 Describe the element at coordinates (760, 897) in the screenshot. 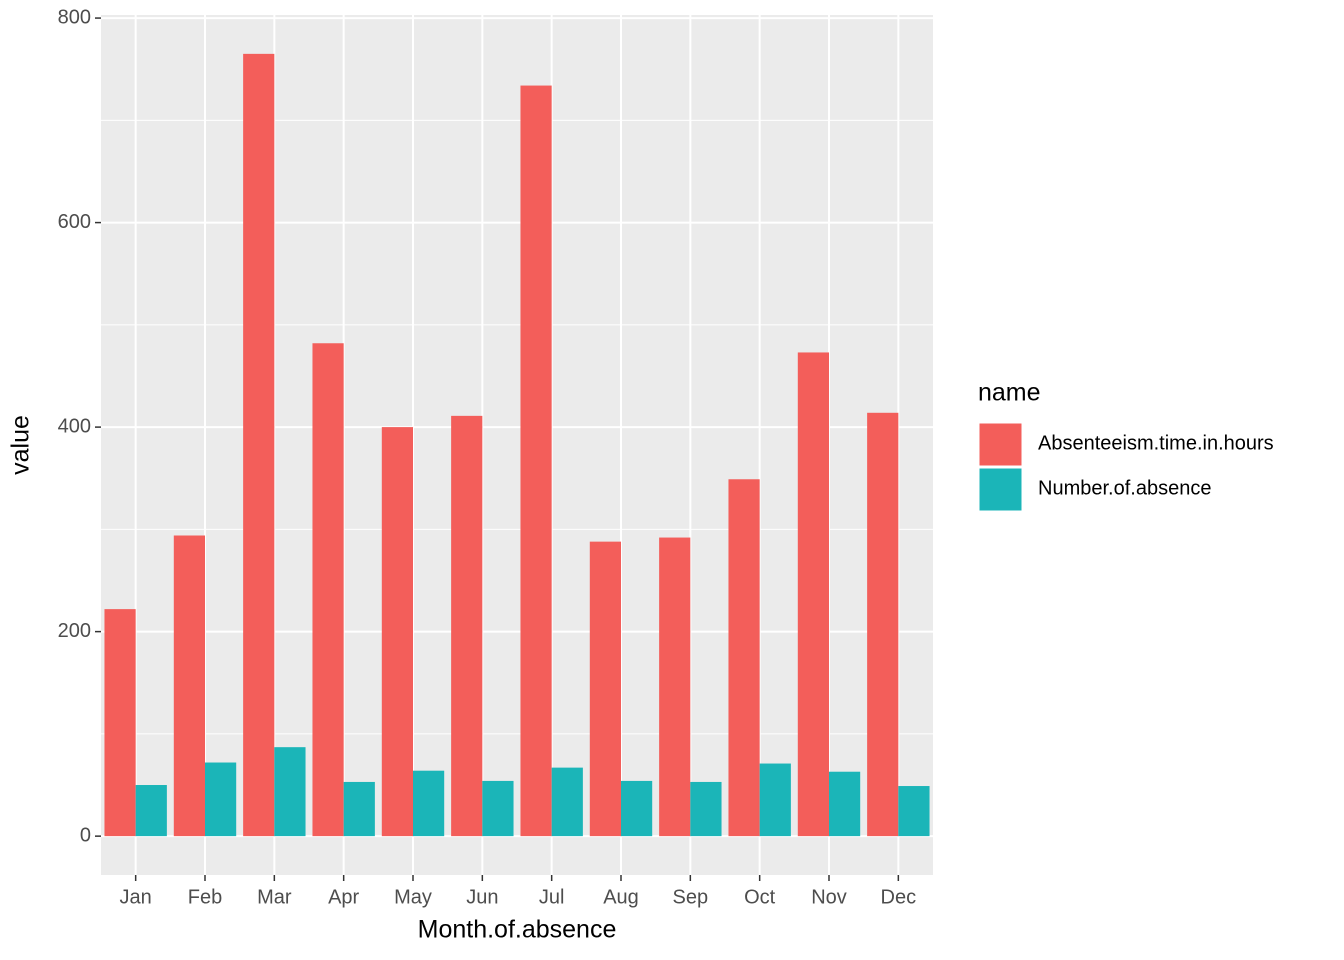

I see `x-tick-label: Oct` at that location.